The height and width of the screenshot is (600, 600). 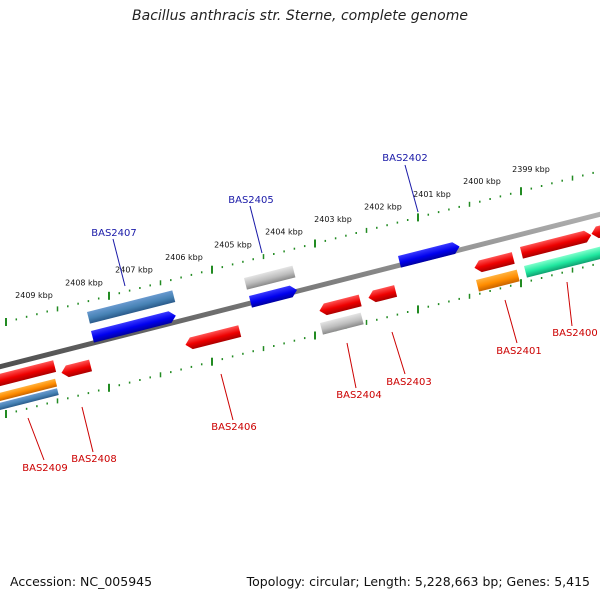 I want to click on scale-label: 2405 kbp, so click(x=233, y=245).